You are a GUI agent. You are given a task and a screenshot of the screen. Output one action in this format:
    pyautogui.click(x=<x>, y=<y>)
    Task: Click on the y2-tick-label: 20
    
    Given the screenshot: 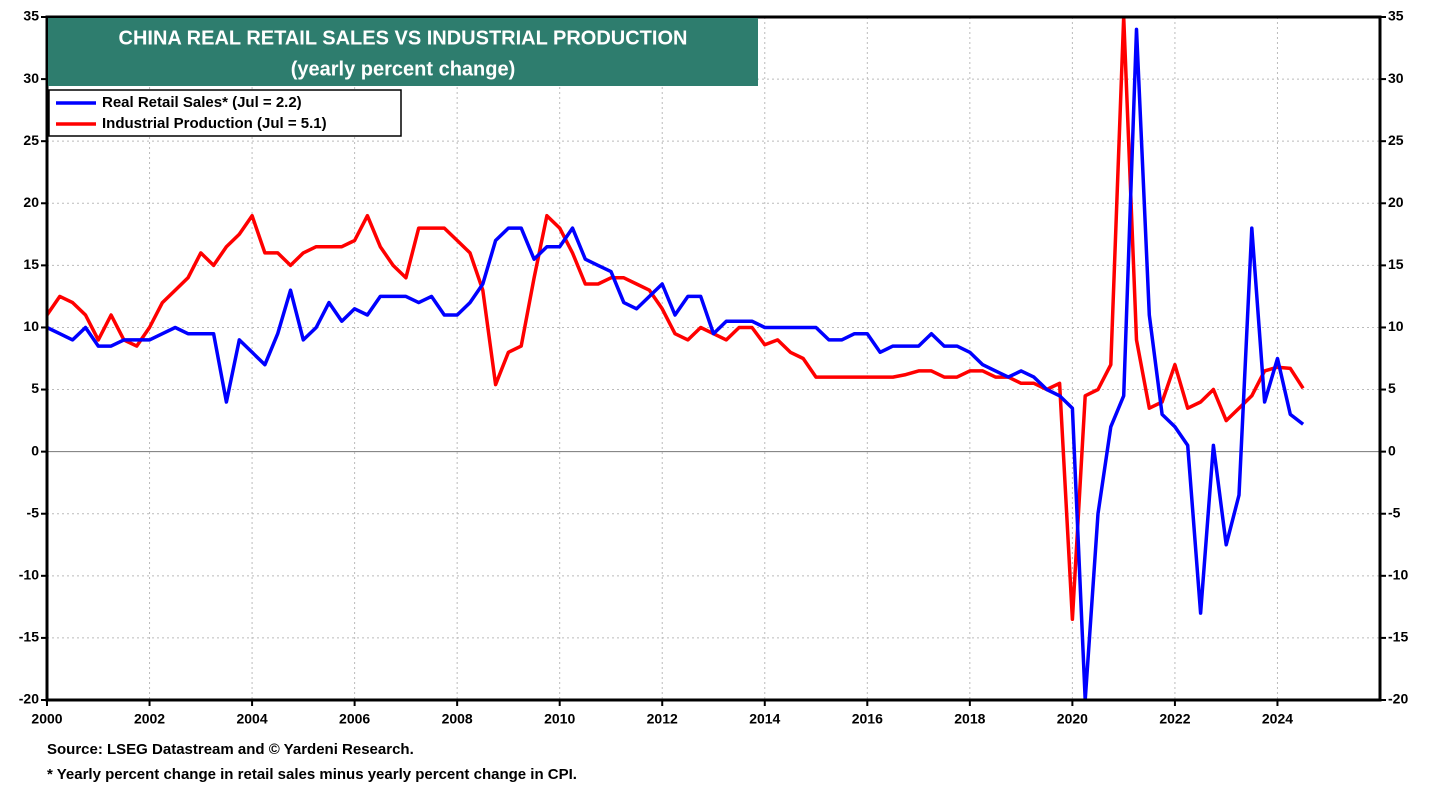 What is the action you would take?
    pyautogui.click(x=1396, y=202)
    